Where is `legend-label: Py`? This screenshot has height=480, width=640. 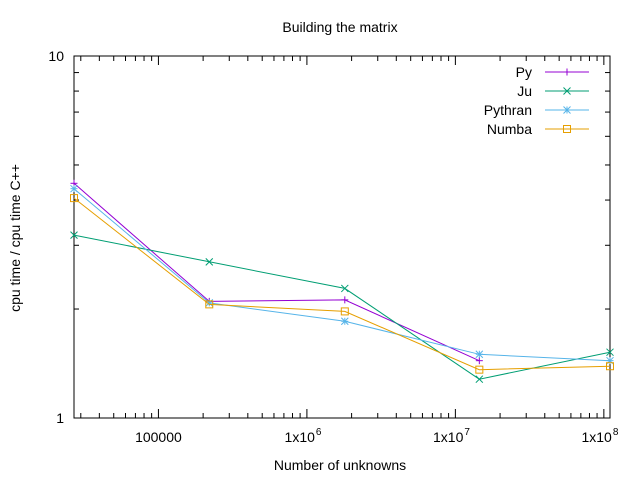 legend-label: Py is located at coordinates (524, 72).